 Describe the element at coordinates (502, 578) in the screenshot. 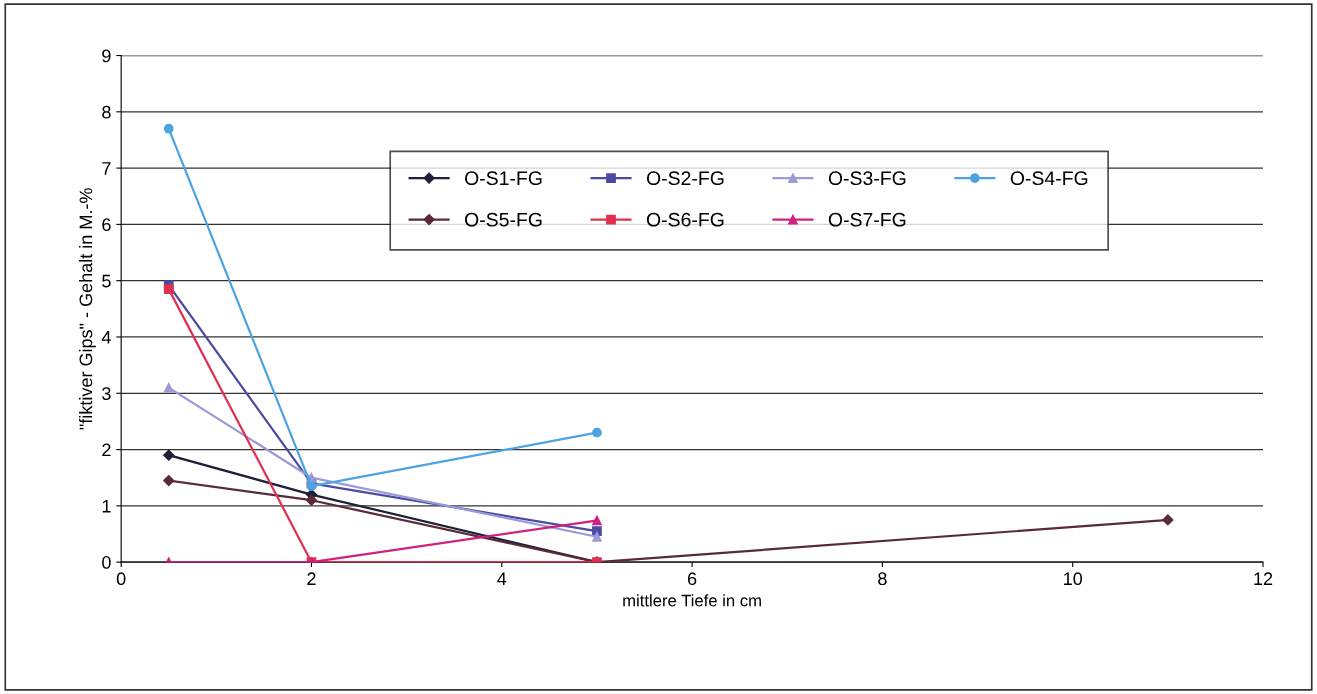

I see `x-tick-label: 4` at that location.